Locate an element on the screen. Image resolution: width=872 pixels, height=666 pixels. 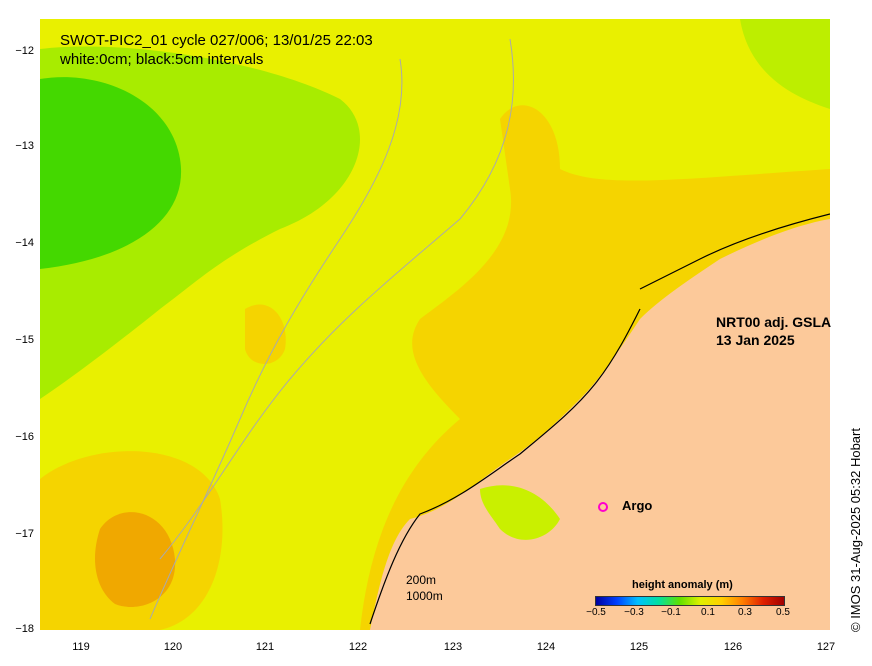
x-tick: 124 is located at coordinates (546, 647).